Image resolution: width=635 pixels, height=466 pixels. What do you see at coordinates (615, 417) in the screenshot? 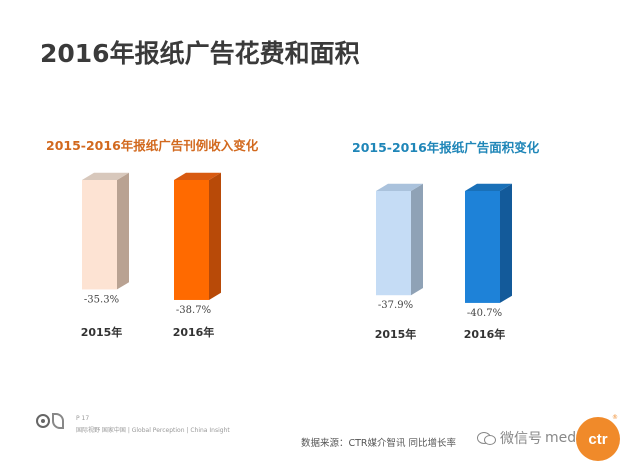
I see `registered-mark-icon: ®` at bounding box center [615, 417].